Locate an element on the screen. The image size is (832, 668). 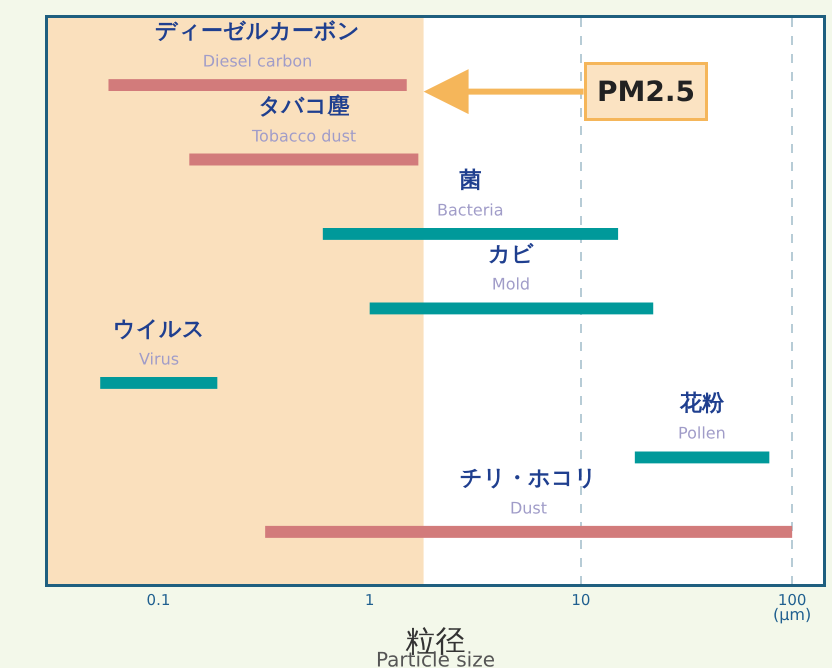
band-label: PM2.5 is located at coordinates (646, 91).